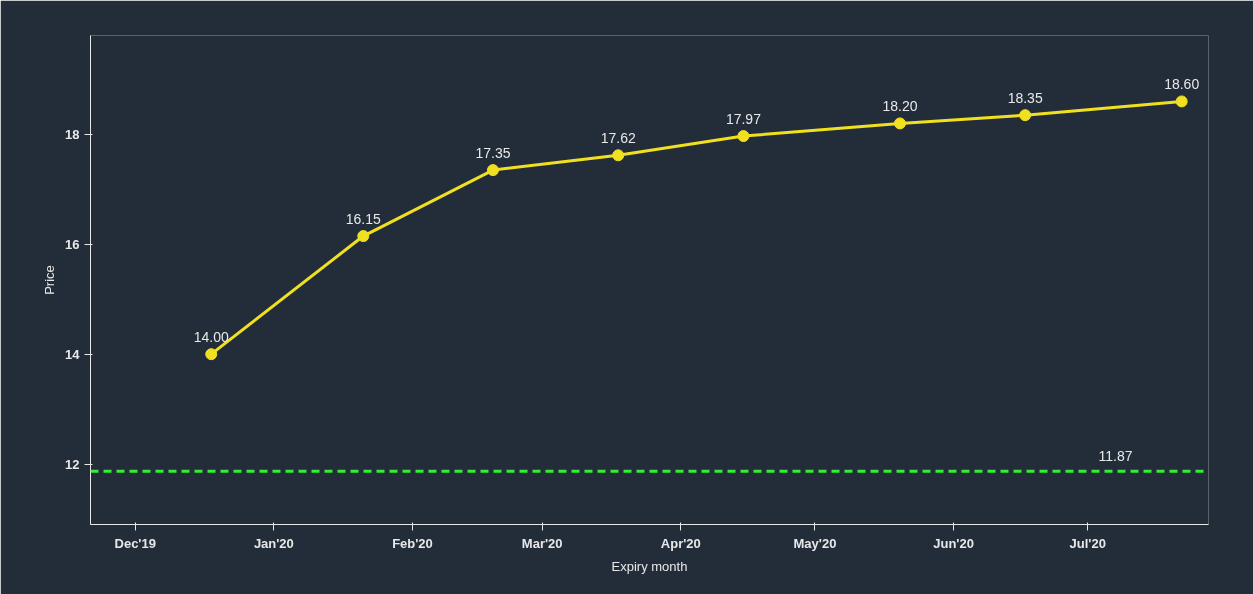  I want to click on data-label: 18.35, so click(1025, 98).